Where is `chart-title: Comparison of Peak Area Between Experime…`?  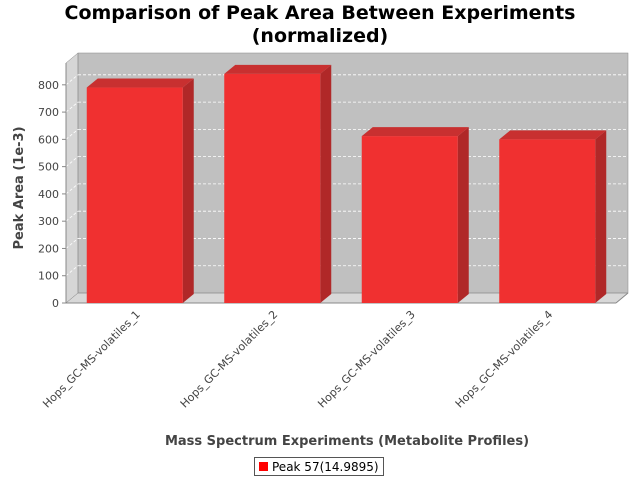 chart-title: Comparison of Peak Area Between Experime… is located at coordinates (320, 25).